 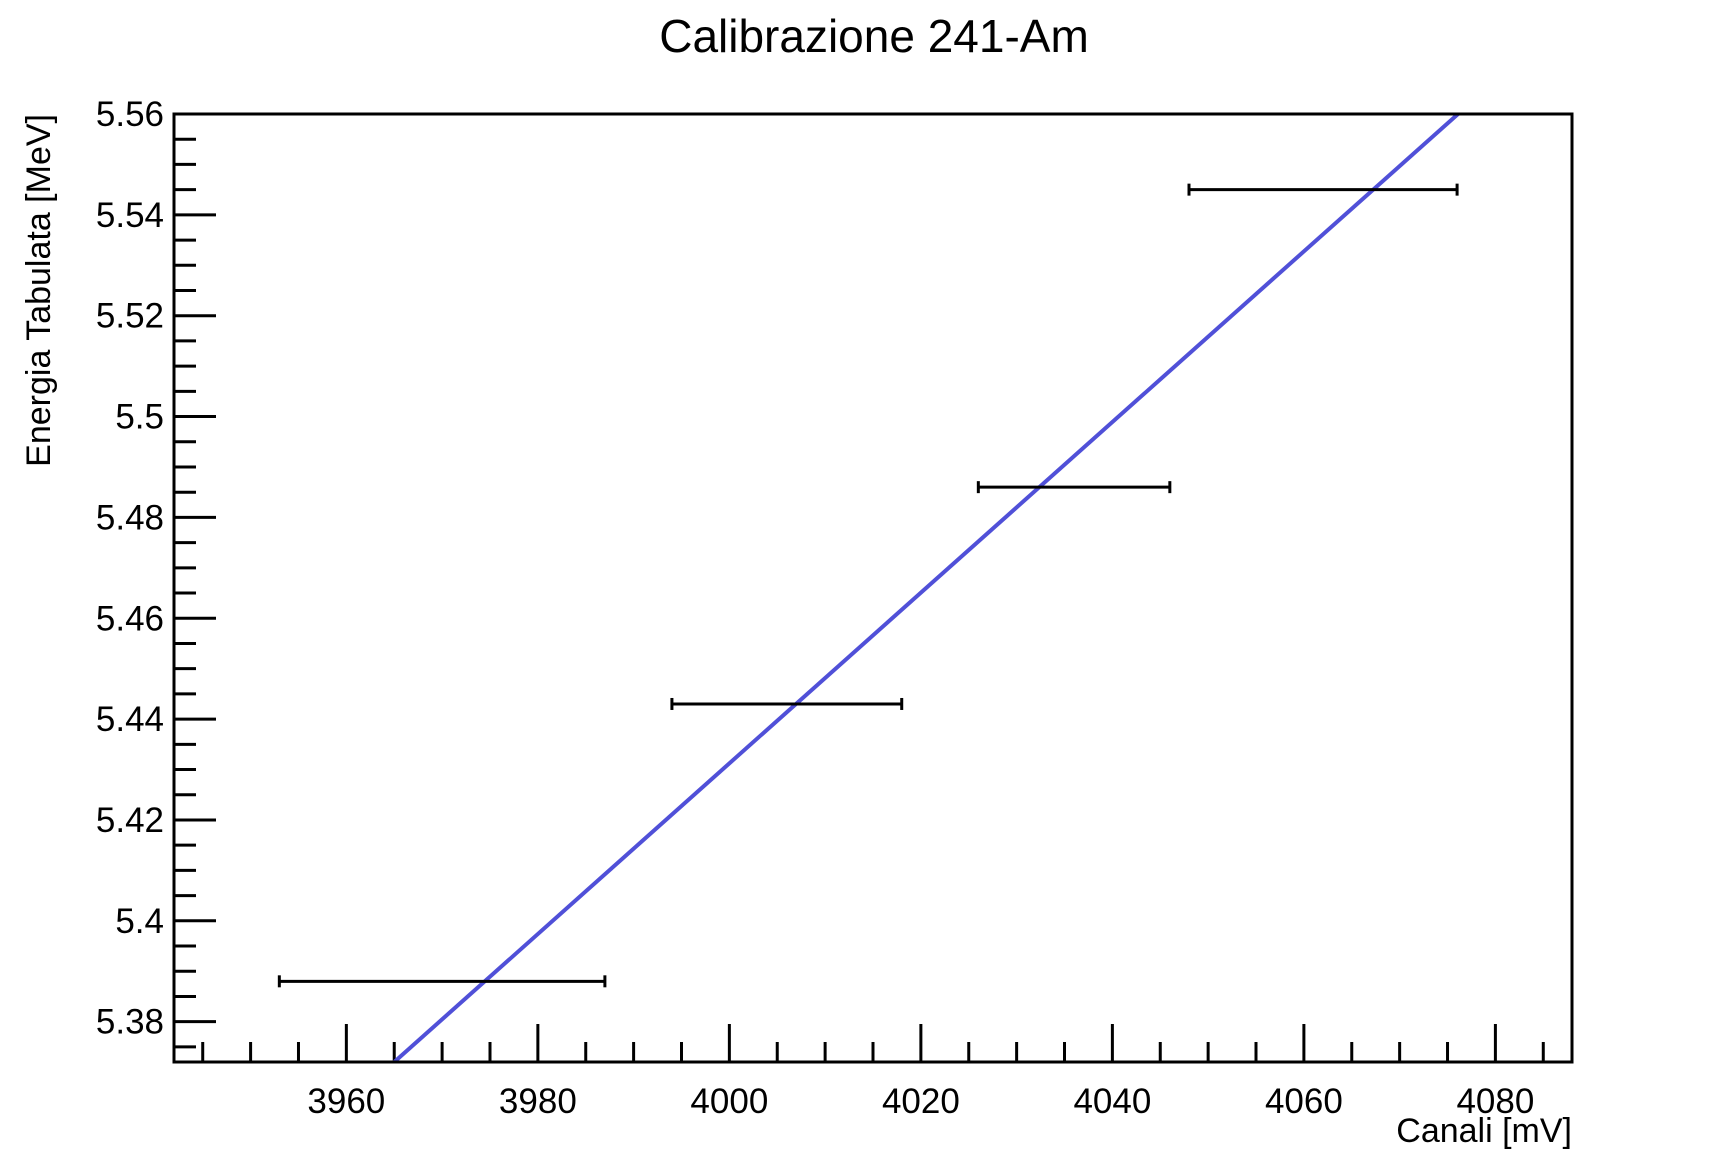 I want to click on y-tick-label: 5.38, so click(x=130, y=1022).